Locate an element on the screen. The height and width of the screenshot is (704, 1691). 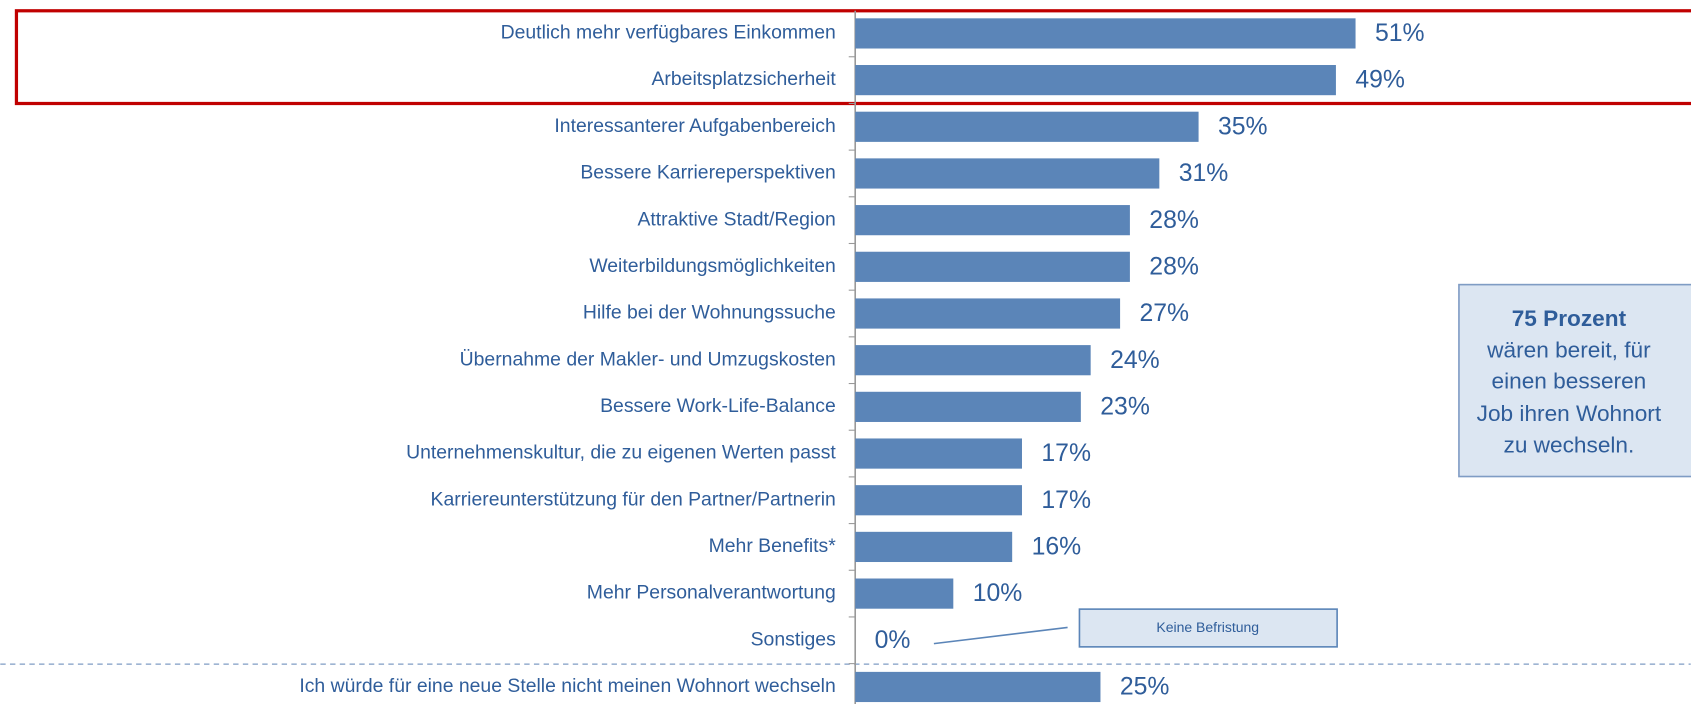
category-label: Hilfe bei der Wohnungssuche is located at coordinates (709, 313).